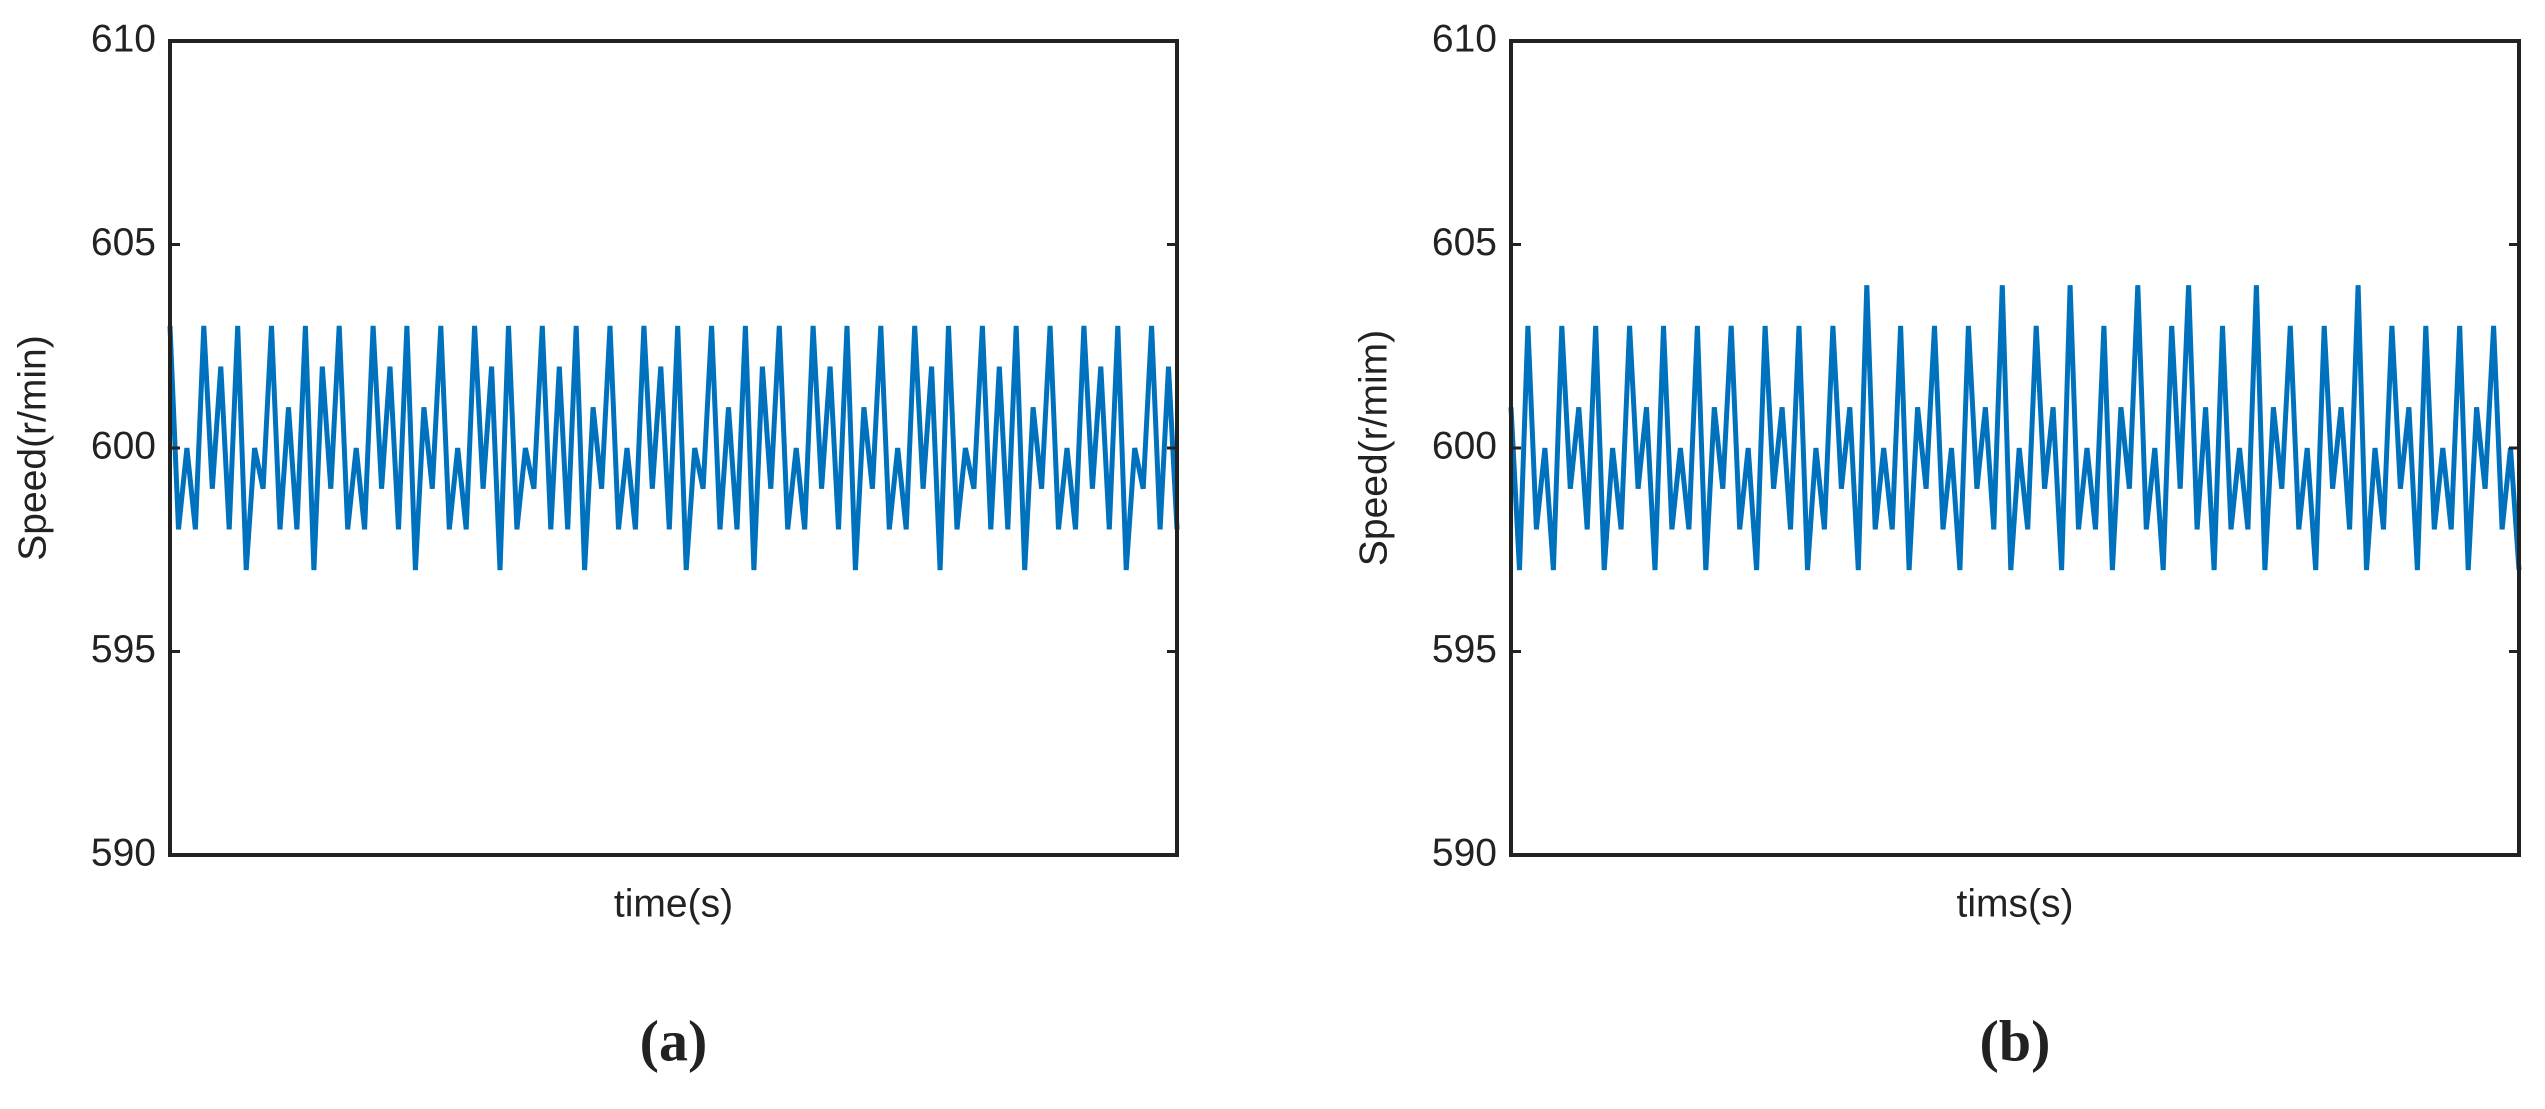 This screenshot has width=2545, height=1109. What do you see at coordinates (2015, 903) in the screenshot?
I see `x-axis-label: tims(s)` at bounding box center [2015, 903].